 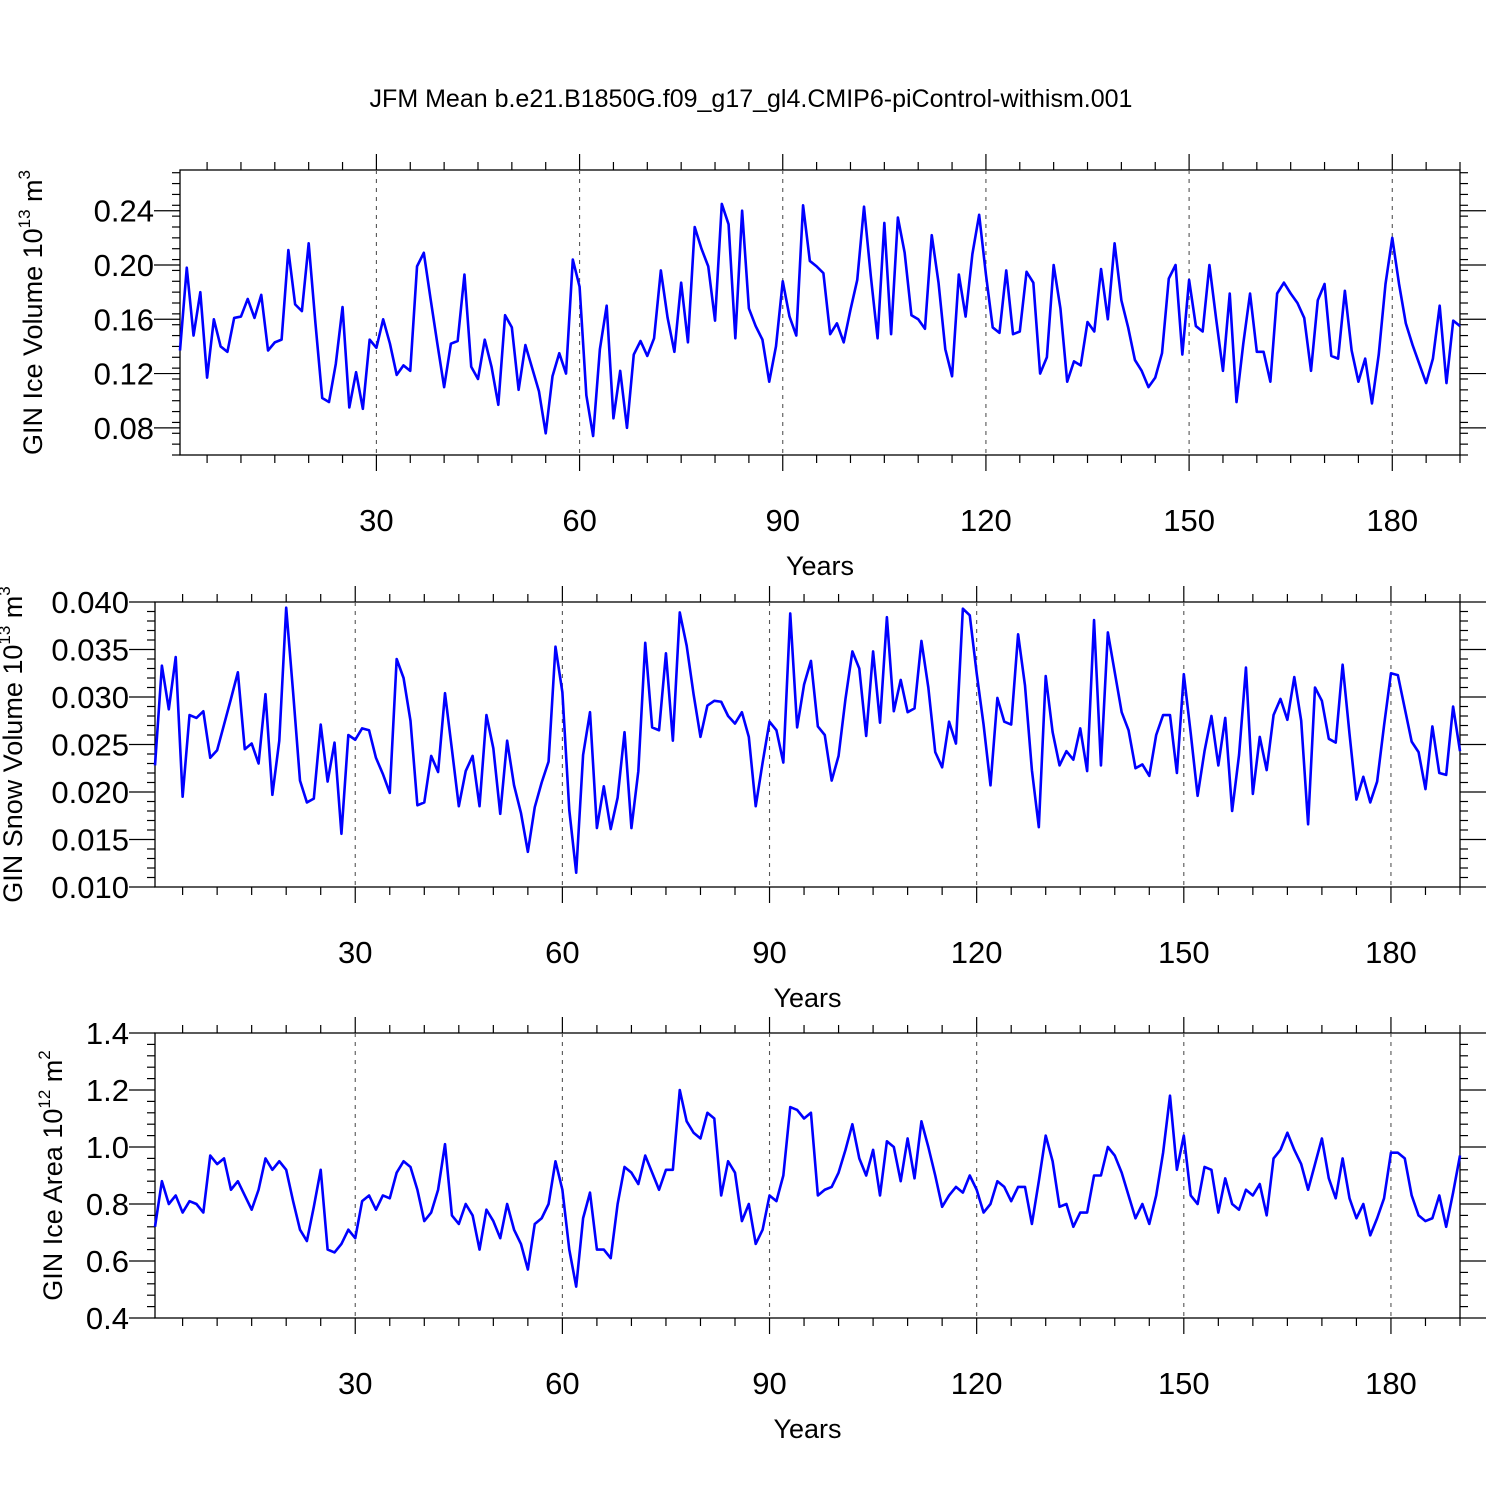 I want to click on y-tick-label: 0.12, so click(x=124, y=374).